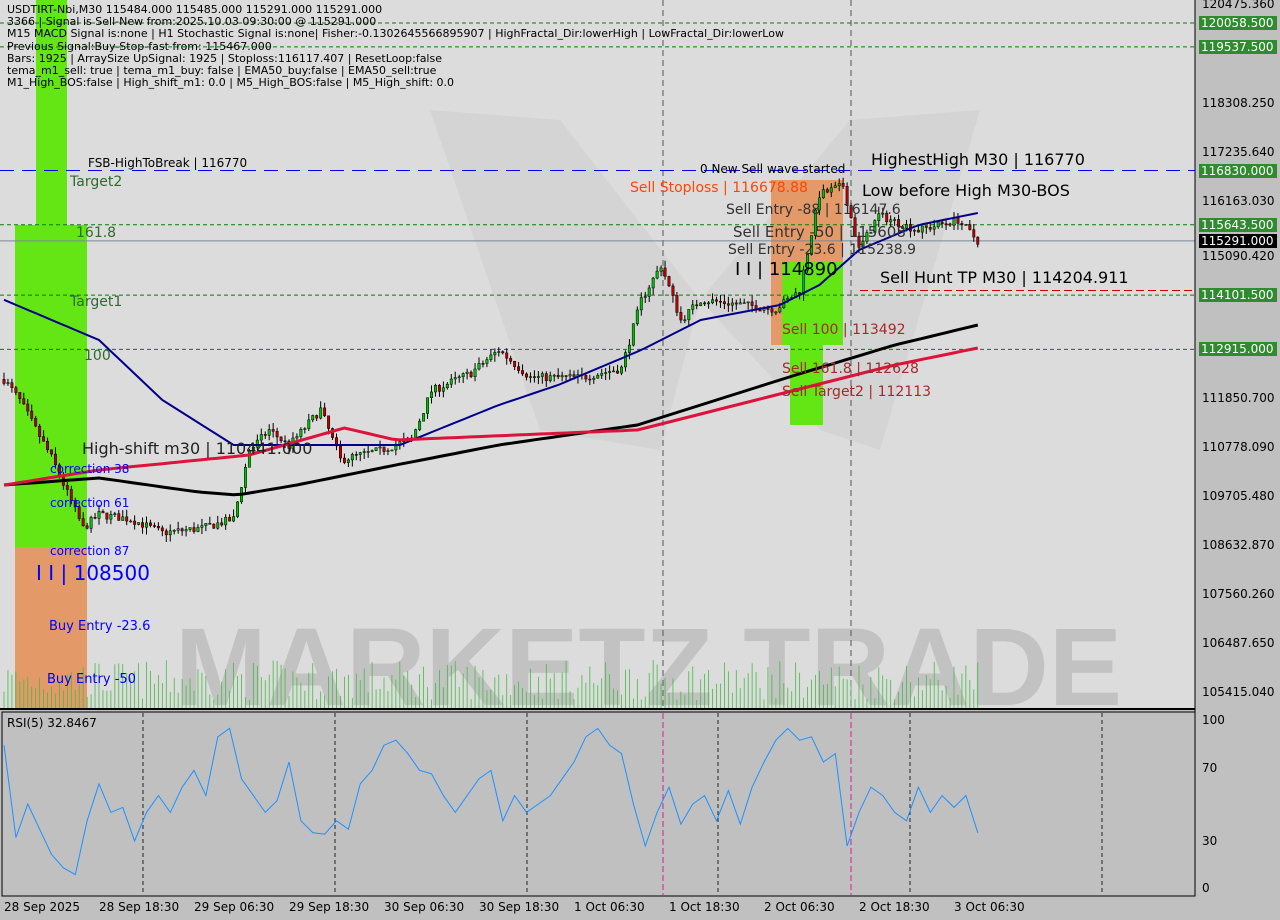 Image resolution: width=1280 pixels, height=920 pixels. I want to click on sell-entry-50-label: Sell Entry -50 | 115608, so click(819, 232).